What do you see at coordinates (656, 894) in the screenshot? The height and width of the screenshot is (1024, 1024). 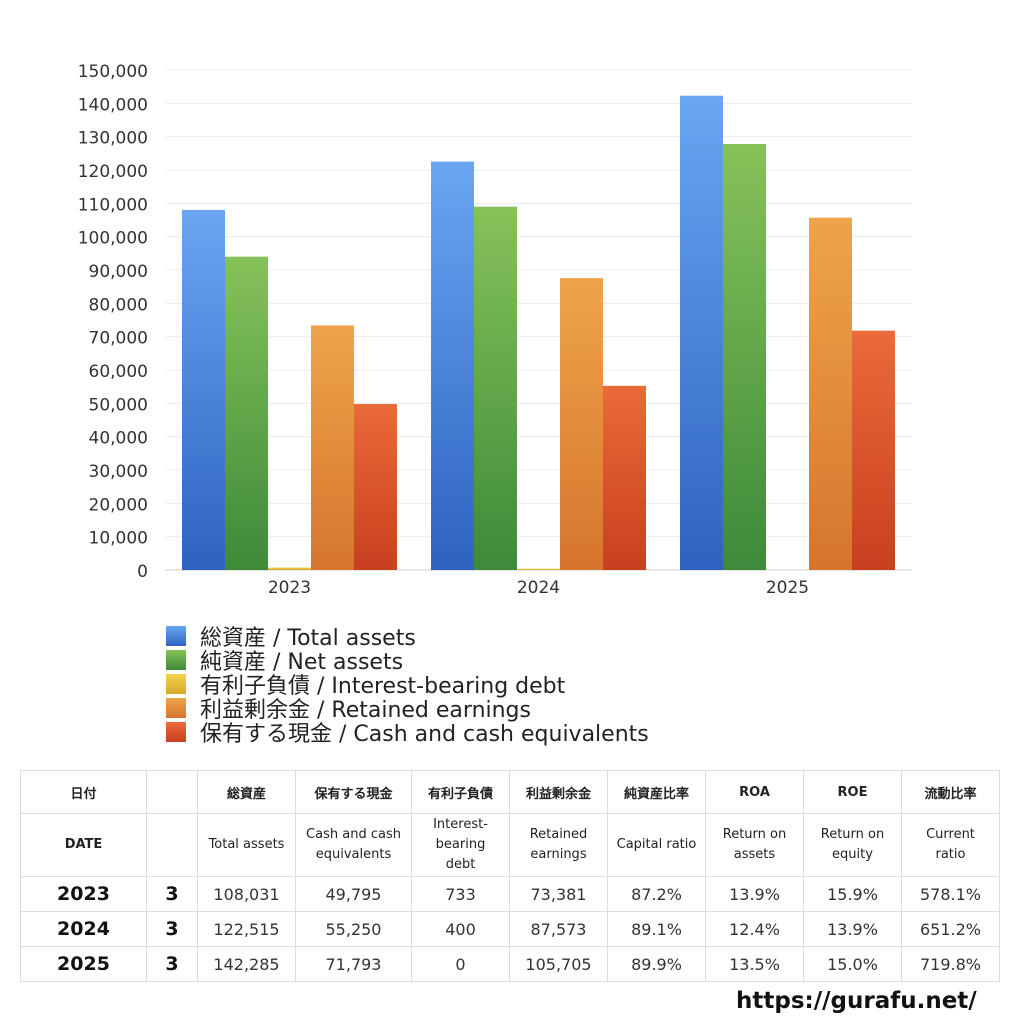 I see `table-cell: 87.2%` at bounding box center [656, 894].